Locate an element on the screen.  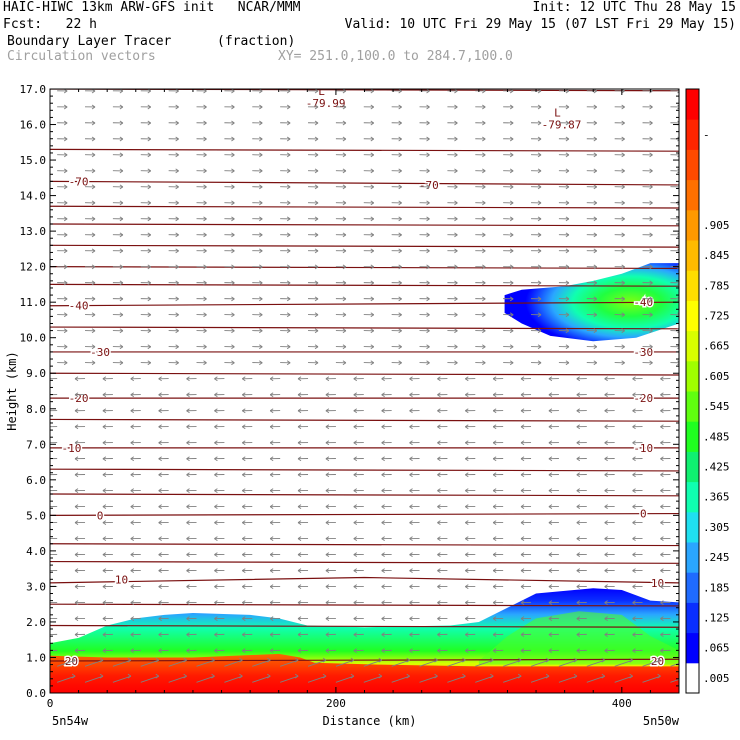
x-tick-label: 400 is located at coordinates (622, 703).